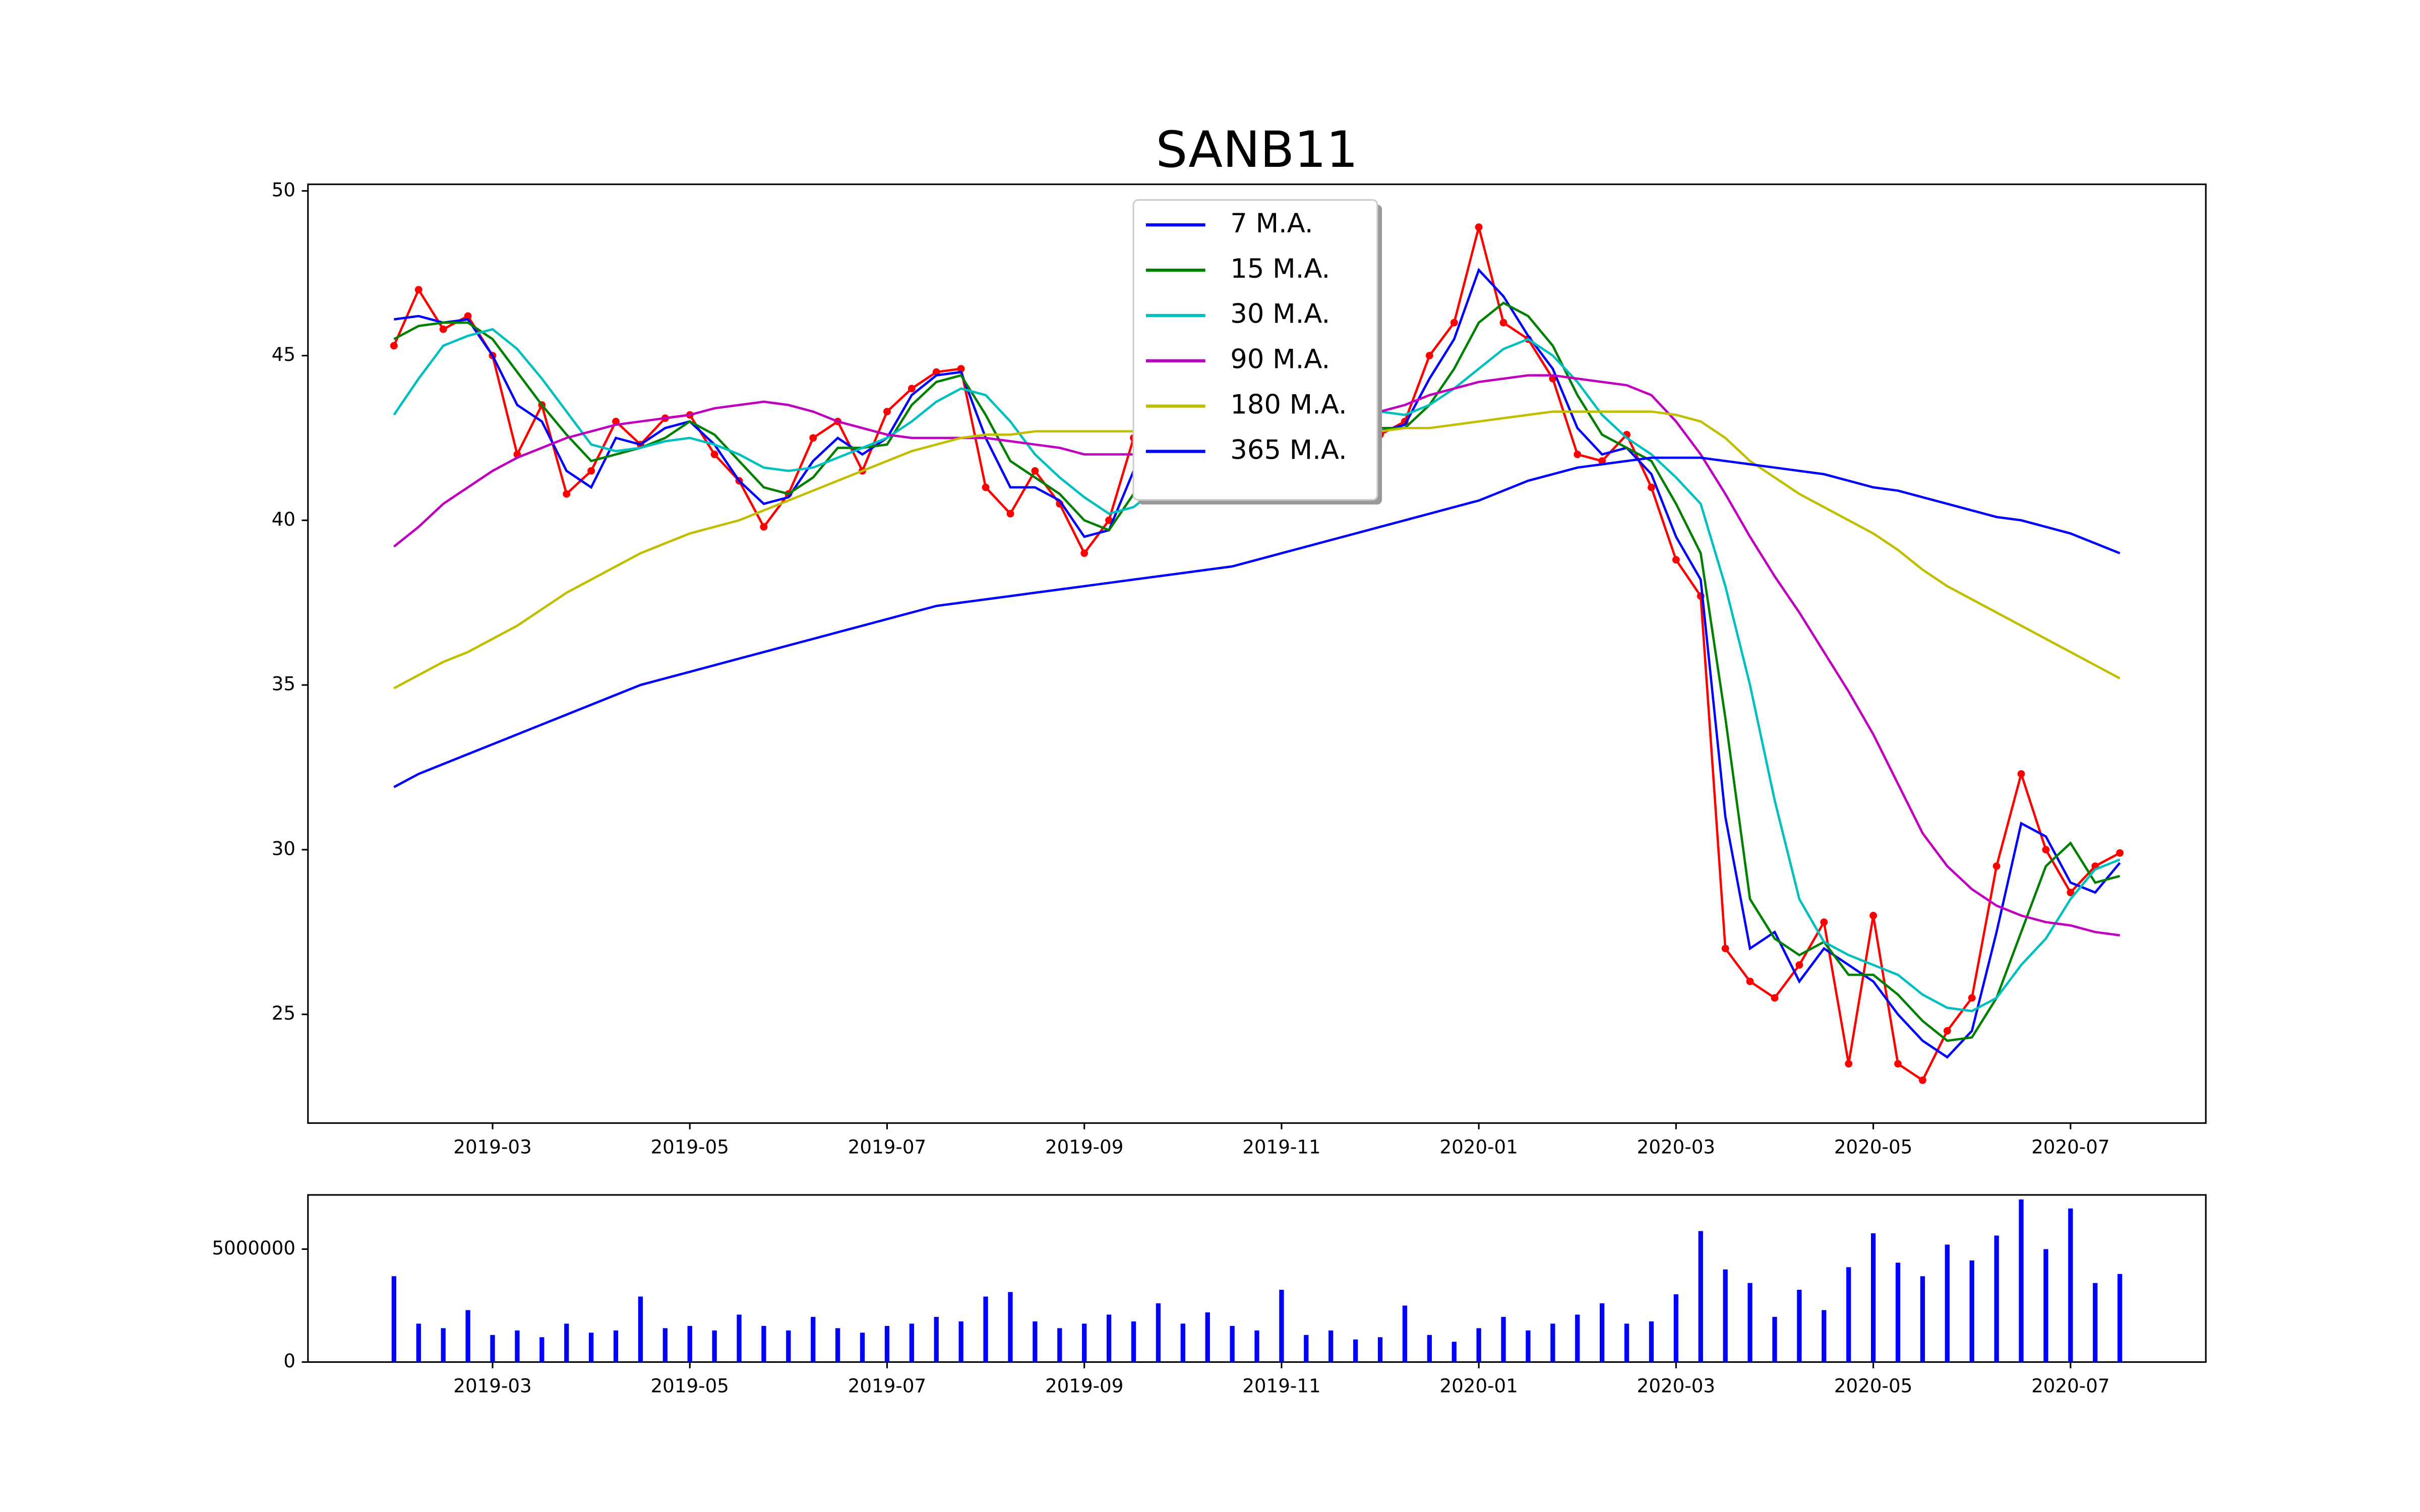 This screenshot has height=1512, width=2420. Describe the element at coordinates (1280, 314) in the screenshot. I see `legend-label: 30 M.A.` at that location.